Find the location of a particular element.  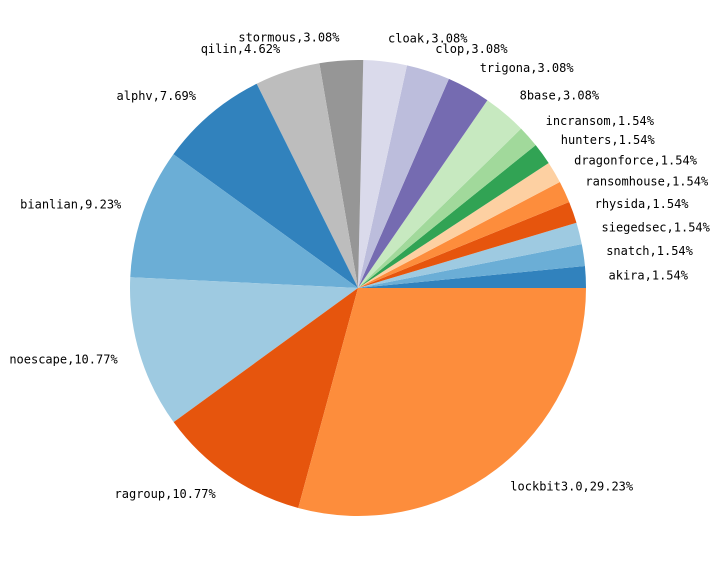

pie-slice-akira is located at coordinates (472, 276).